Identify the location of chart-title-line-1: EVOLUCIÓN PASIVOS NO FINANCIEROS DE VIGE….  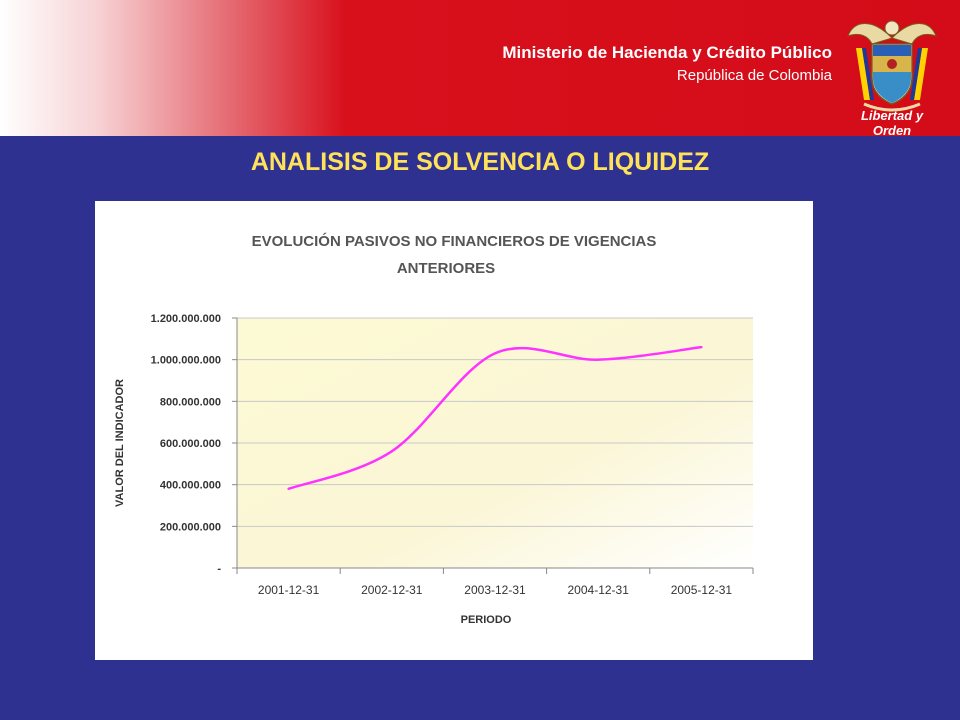
(454, 241).